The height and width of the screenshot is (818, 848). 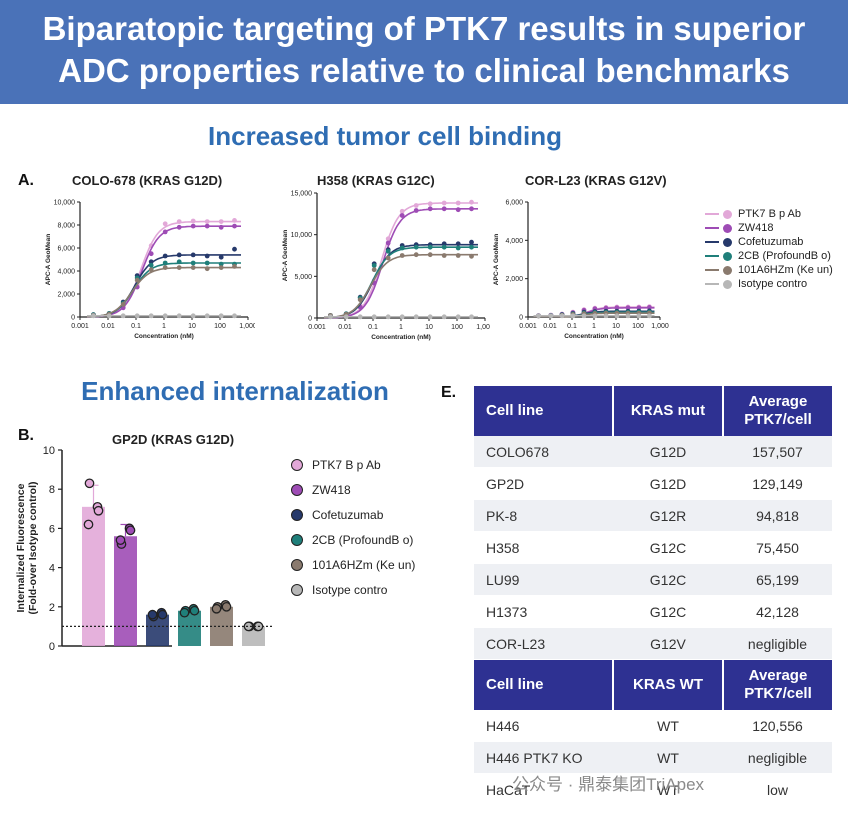 I want to click on cell-ptk7: 65,199, so click(x=777, y=579).